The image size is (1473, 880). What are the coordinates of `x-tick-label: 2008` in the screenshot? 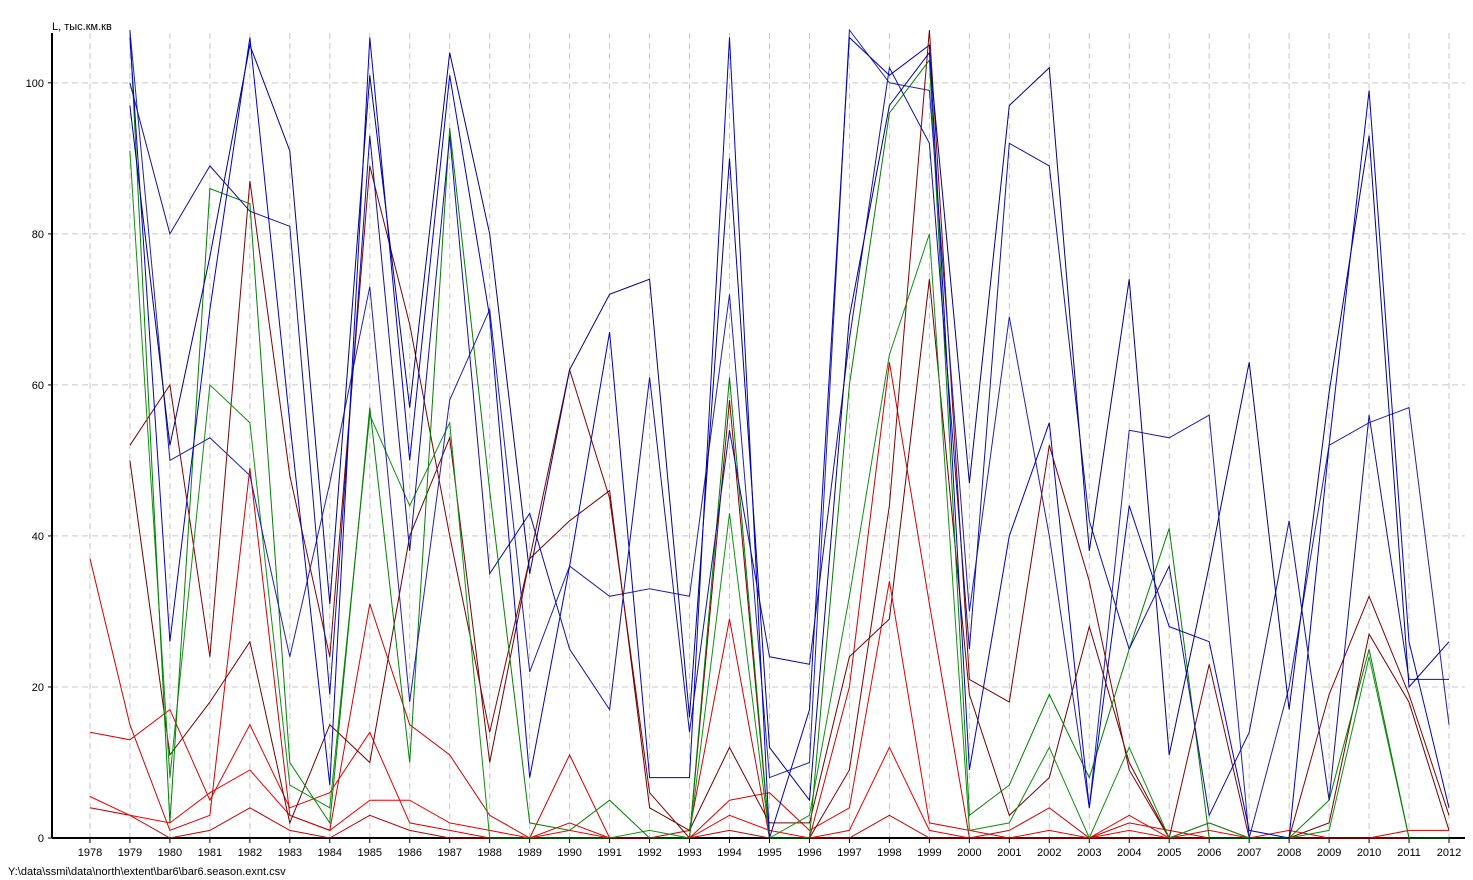 It's located at (1289, 853).